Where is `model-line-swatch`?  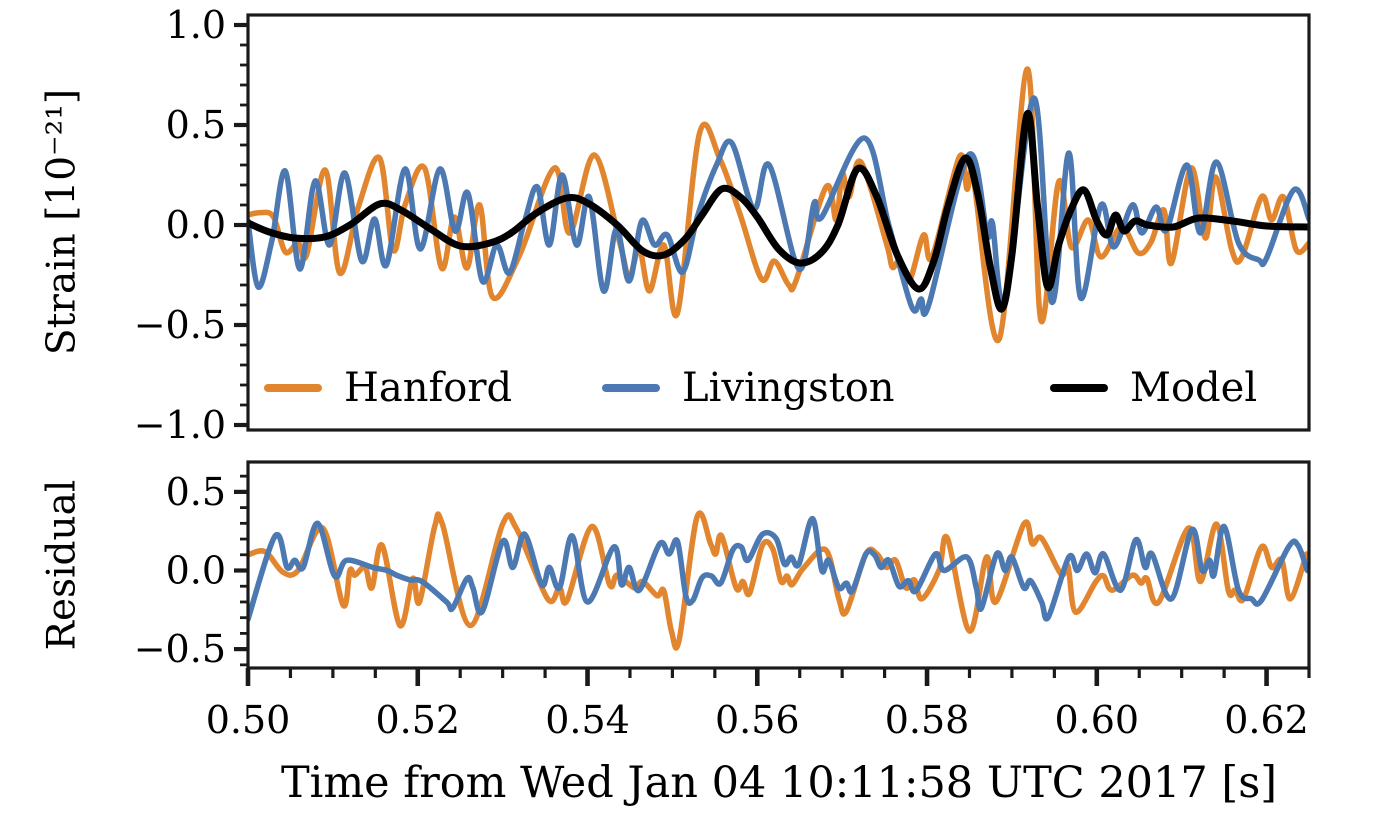 model-line-swatch is located at coordinates (1079, 388).